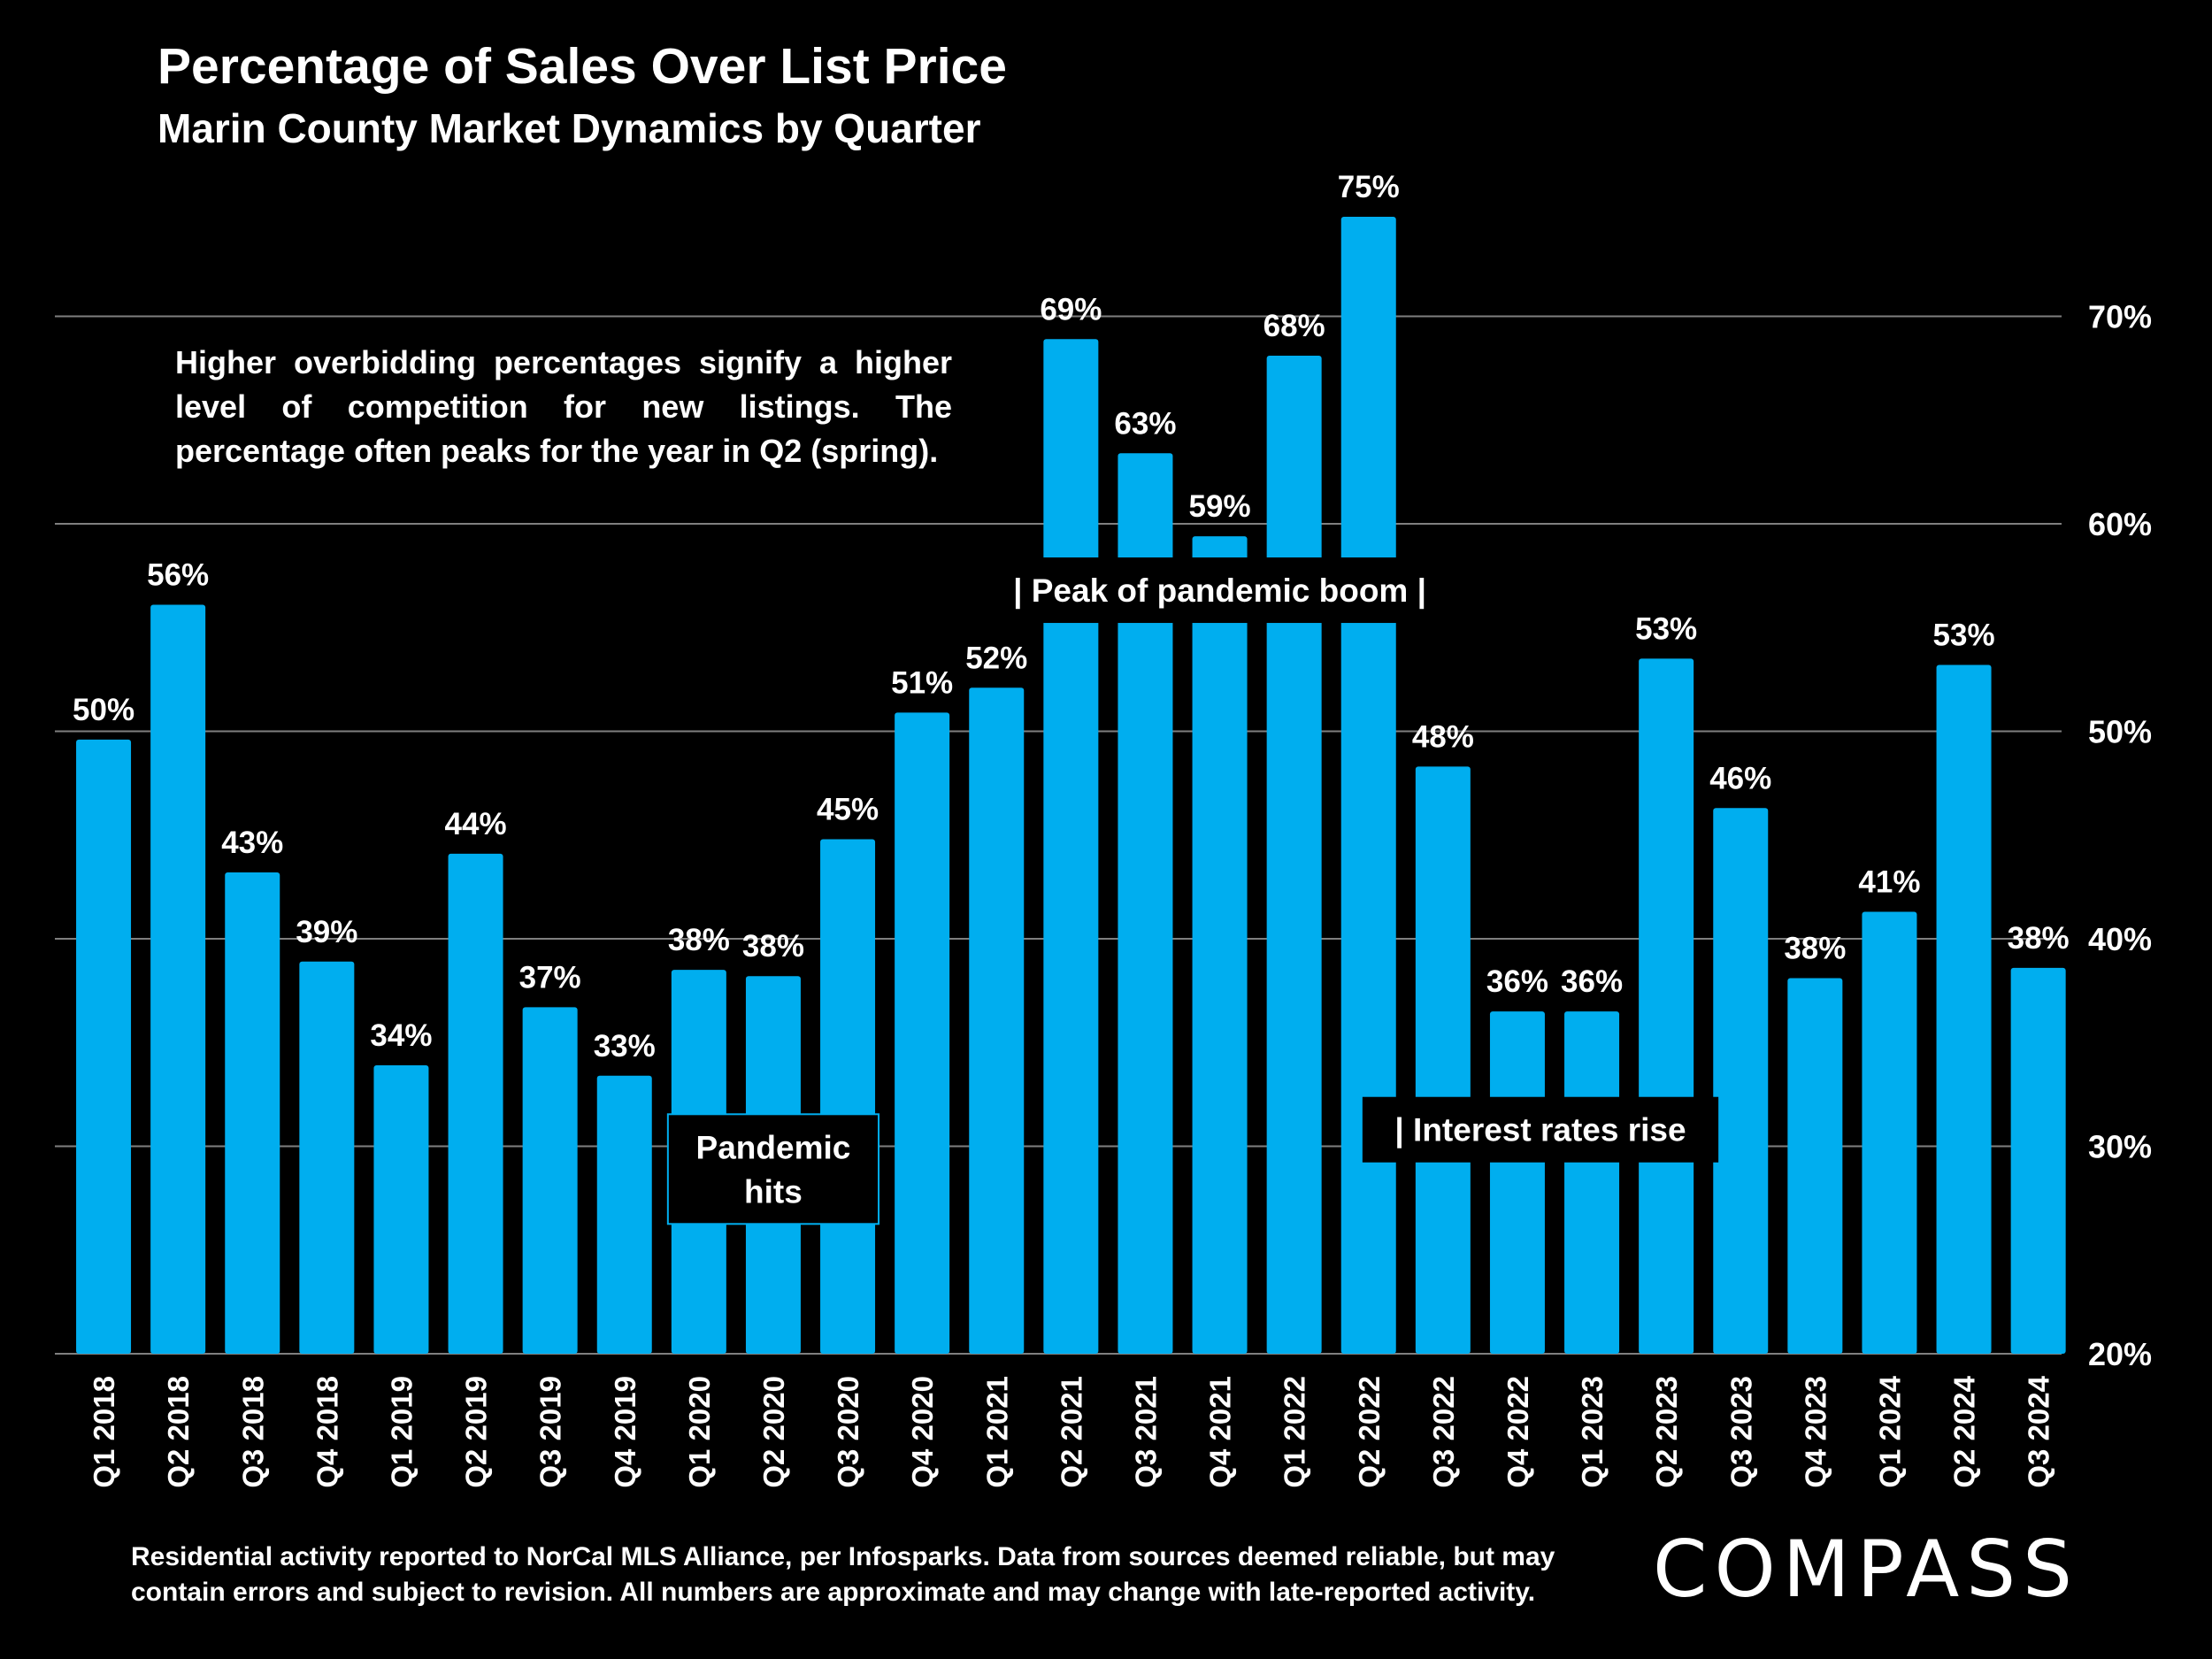 This screenshot has width=2212, height=1659. What do you see at coordinates (252, 1432) in the screenshot?
I see `x-tick-label: Q3 2018` at bounding box center [252, 1432].